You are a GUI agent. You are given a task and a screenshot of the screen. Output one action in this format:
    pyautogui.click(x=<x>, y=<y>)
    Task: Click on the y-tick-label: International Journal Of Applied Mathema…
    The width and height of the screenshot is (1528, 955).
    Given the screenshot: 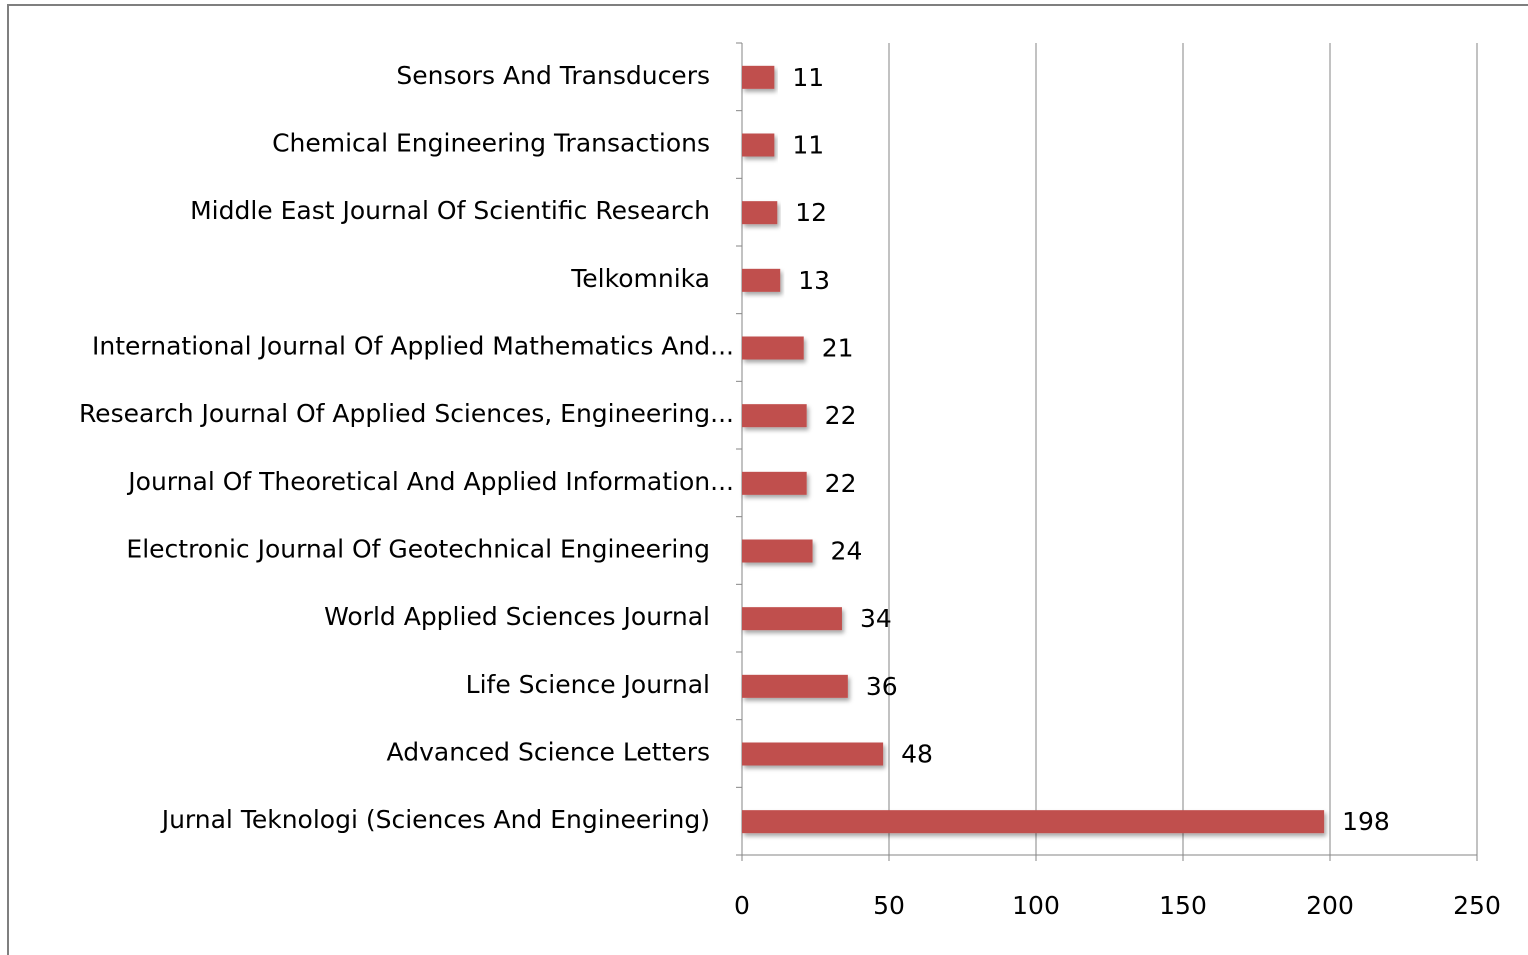 What is the action you would take?
    pyautogui.click(x=413, y=346)
    